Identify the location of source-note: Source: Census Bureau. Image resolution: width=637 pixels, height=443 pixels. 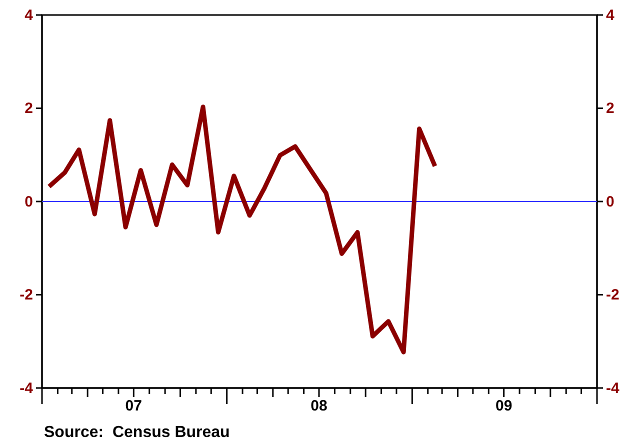
(137, 432).